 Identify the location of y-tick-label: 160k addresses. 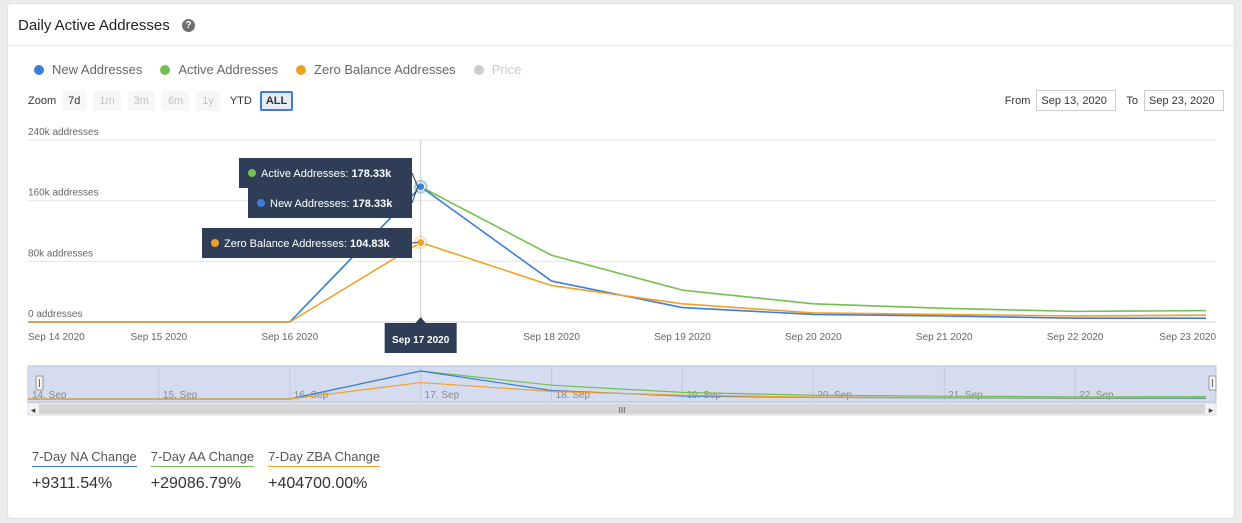
(63, 193).